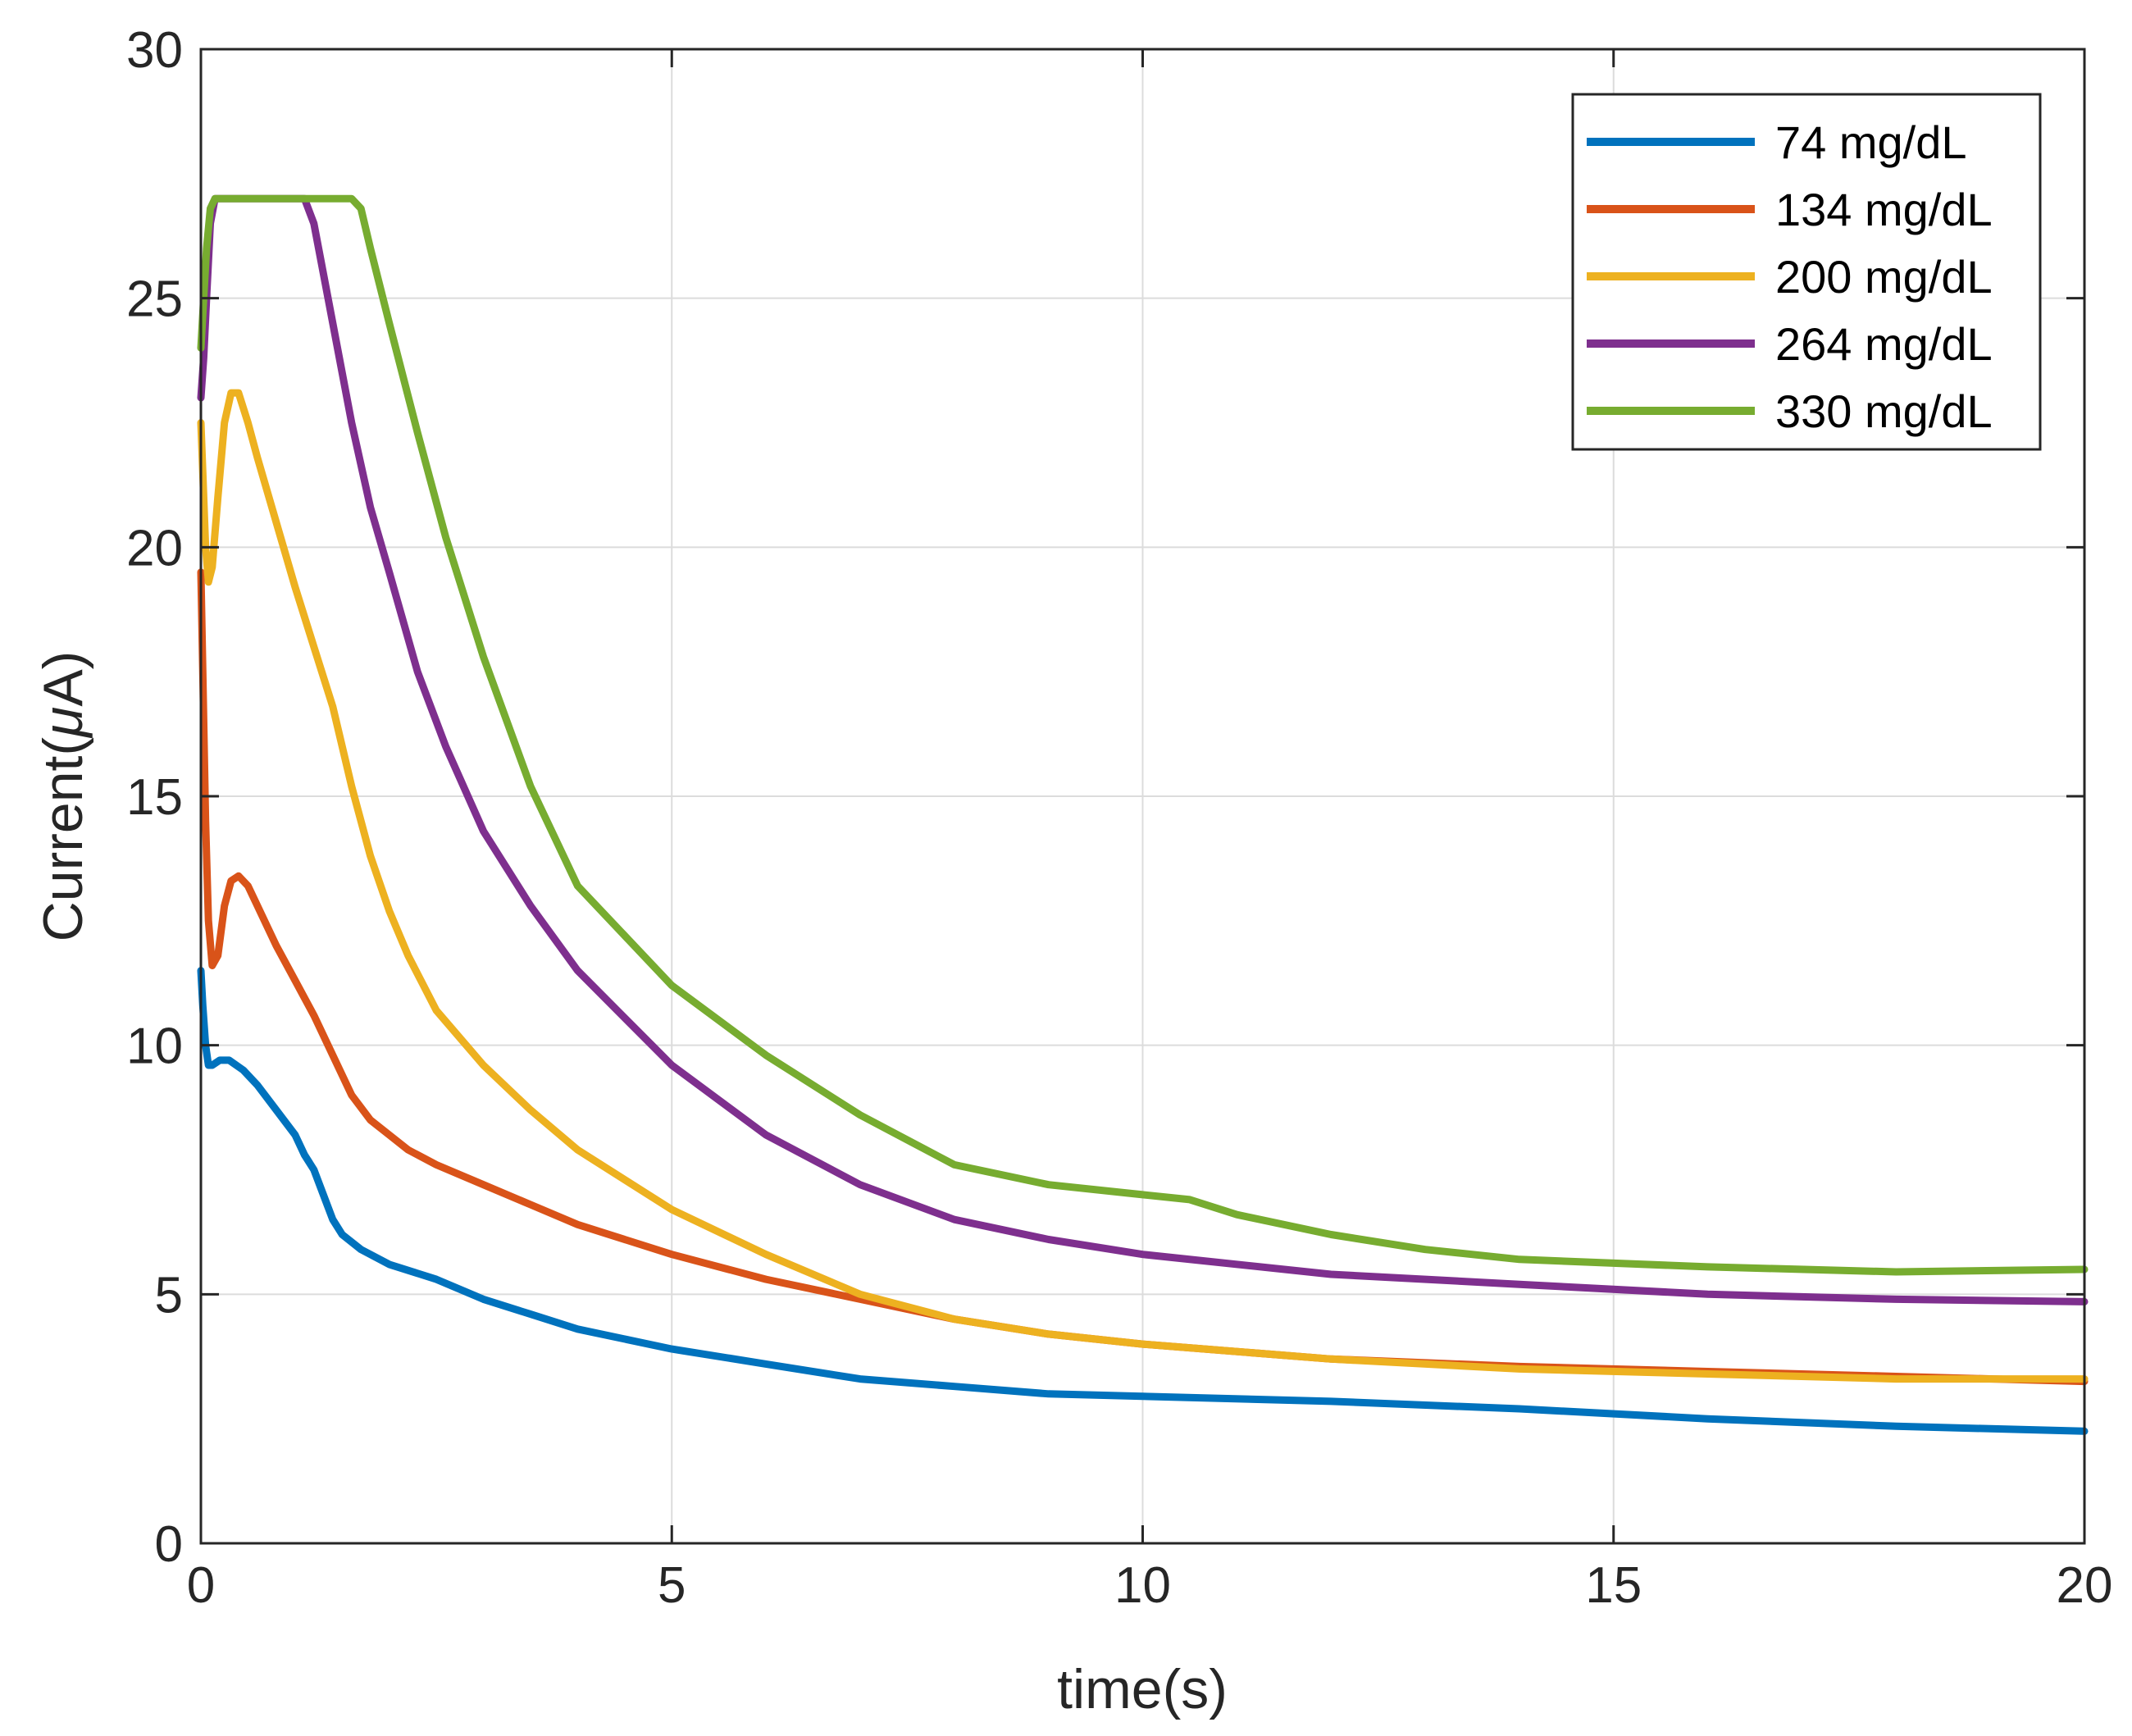 This screenshot has height=1736, width=2132. Describe the element at coordinates (1142, 1689) in the screenshot. I see `x-axis-title: time(s)` at that location.